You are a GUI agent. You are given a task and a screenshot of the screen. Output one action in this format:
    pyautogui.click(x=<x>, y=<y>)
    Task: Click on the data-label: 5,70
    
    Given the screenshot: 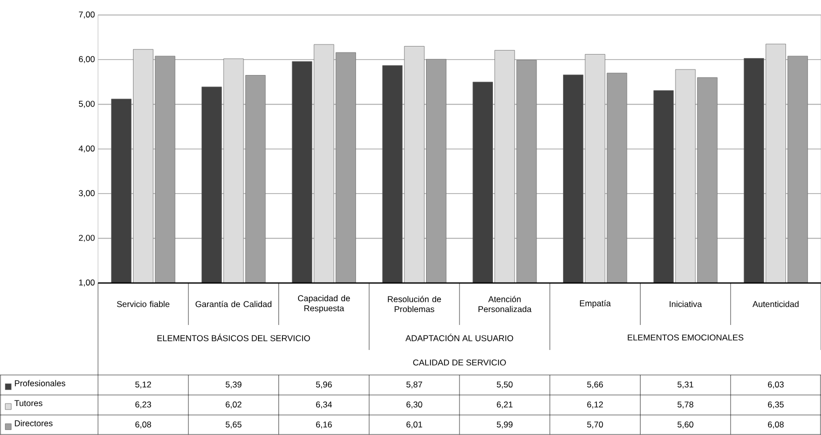 What is the action you would take?
    pyautogui.click(x=595, y=424)
    